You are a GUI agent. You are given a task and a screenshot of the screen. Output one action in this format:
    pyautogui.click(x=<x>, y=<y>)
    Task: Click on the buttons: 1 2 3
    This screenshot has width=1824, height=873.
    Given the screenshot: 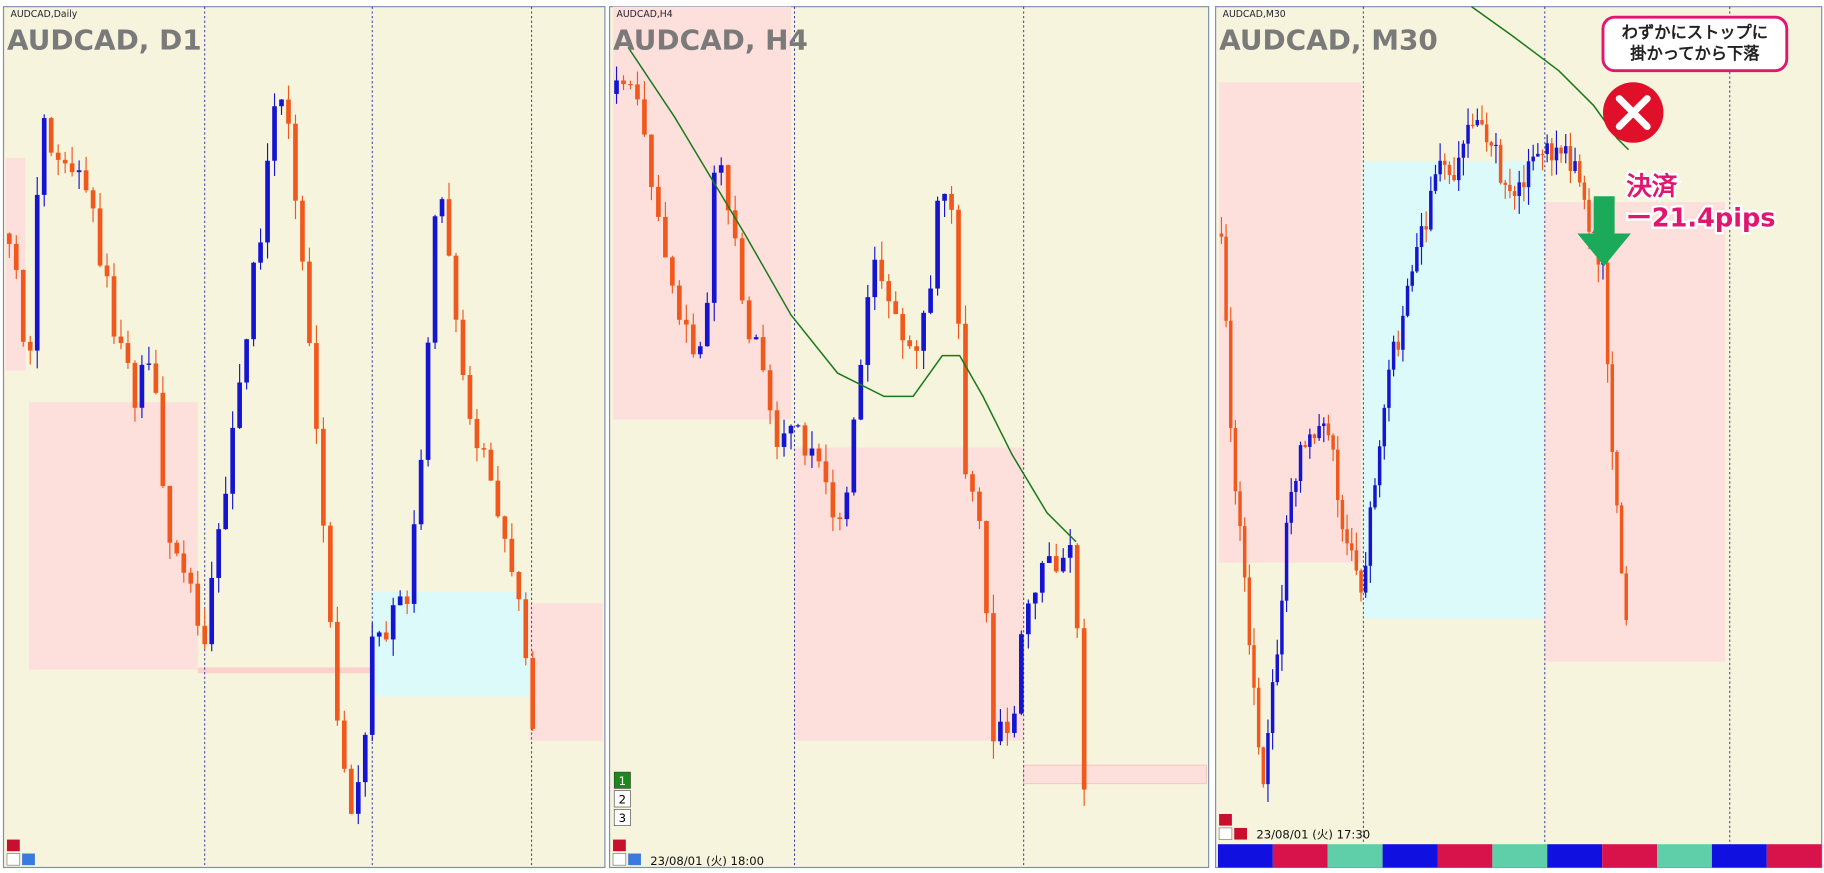 What is the action you would take?
    pyautogui.click(x=622, y=798)
    